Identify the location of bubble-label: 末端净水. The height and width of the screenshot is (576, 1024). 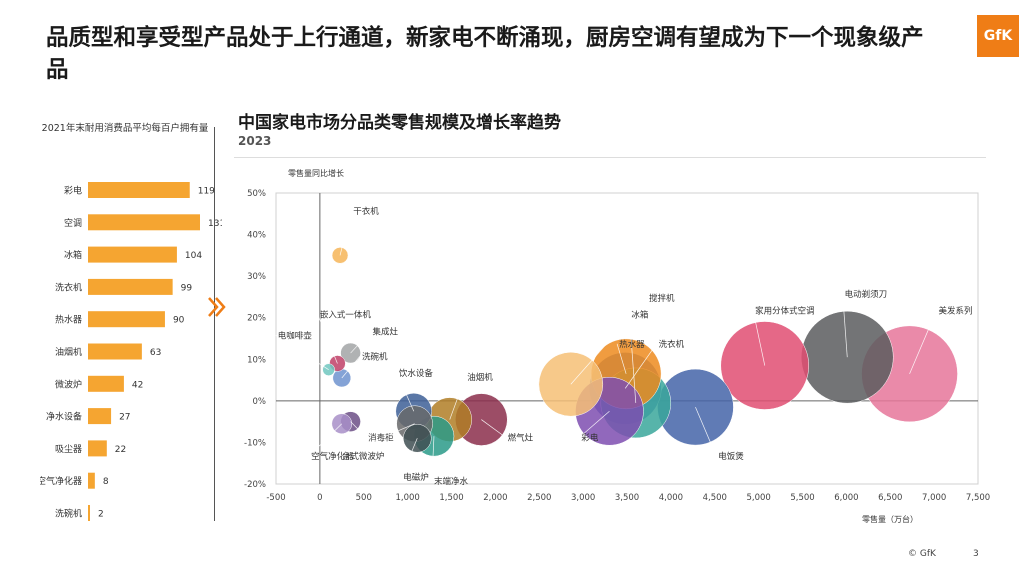
(451, 481).